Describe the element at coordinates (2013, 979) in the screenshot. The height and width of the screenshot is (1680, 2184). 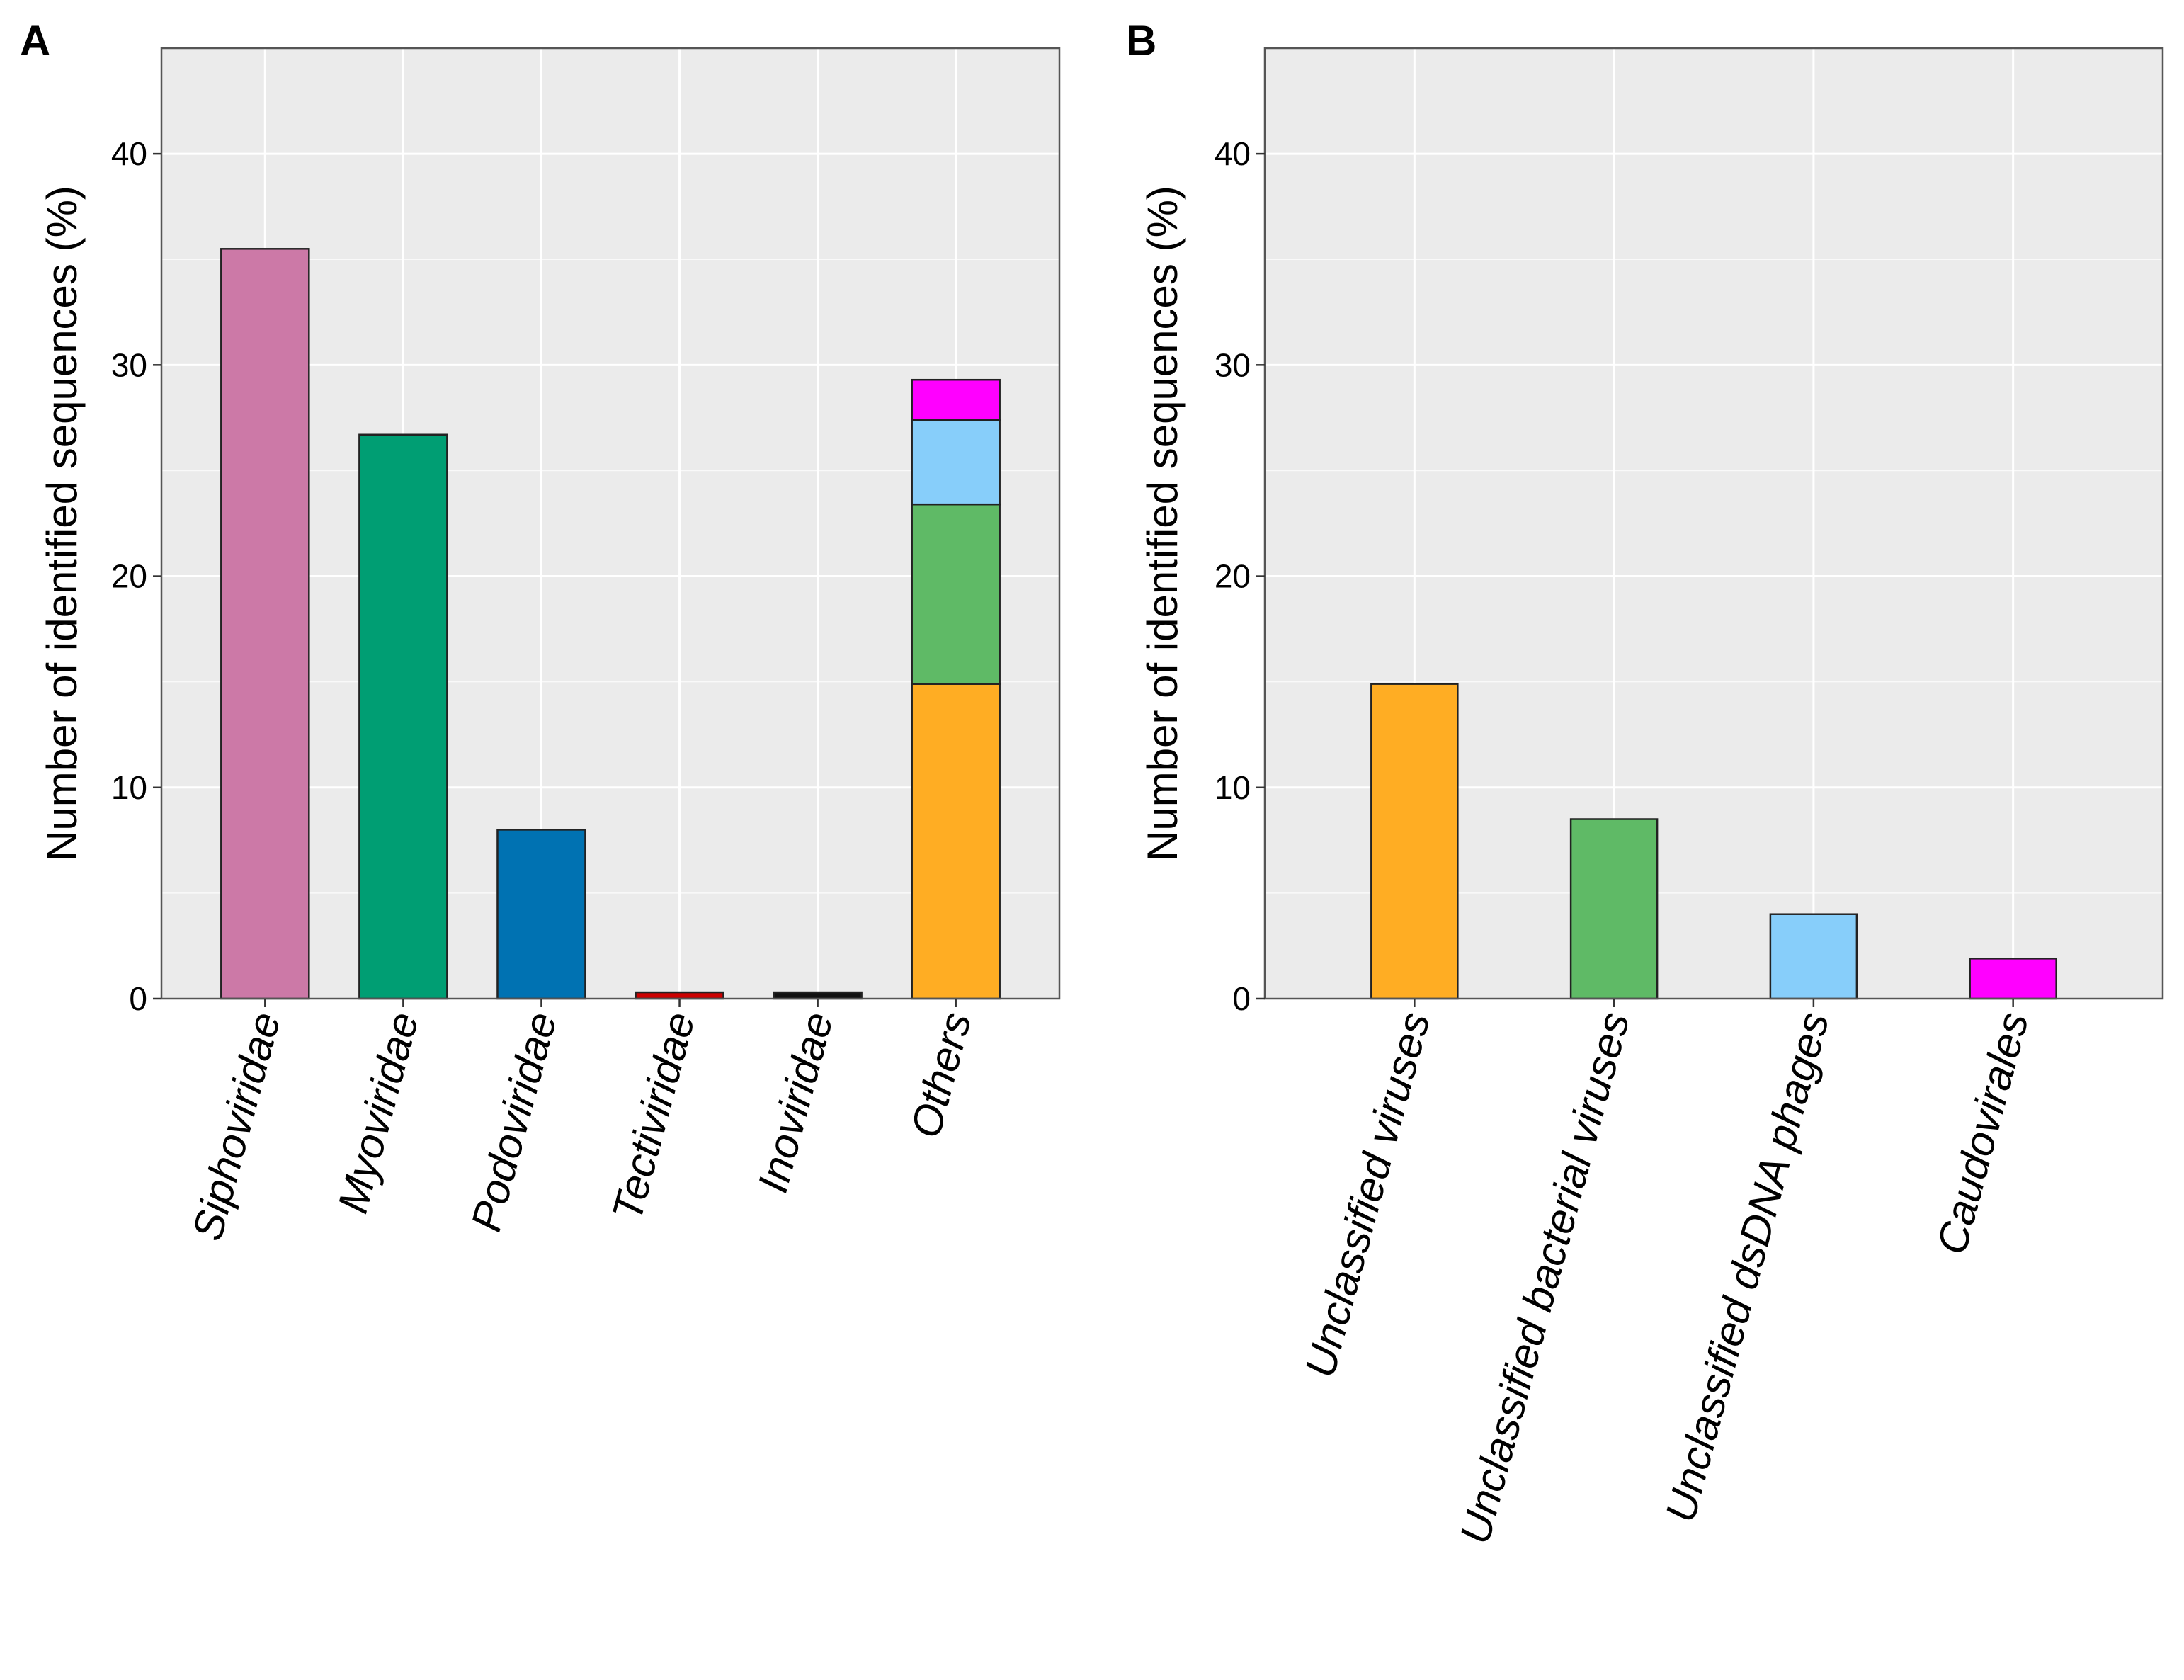
I see `bar-caudovirales` at that location.